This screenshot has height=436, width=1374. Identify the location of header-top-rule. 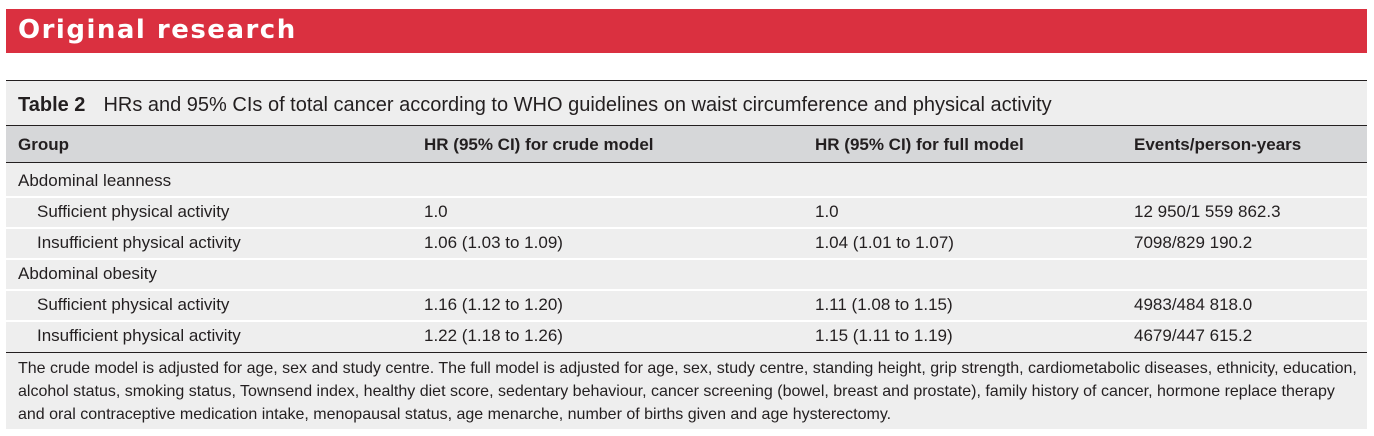
(686, 125).